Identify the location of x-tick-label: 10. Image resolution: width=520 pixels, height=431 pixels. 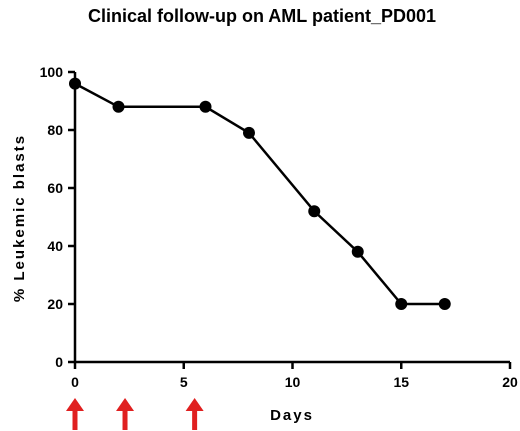
(293, 382).